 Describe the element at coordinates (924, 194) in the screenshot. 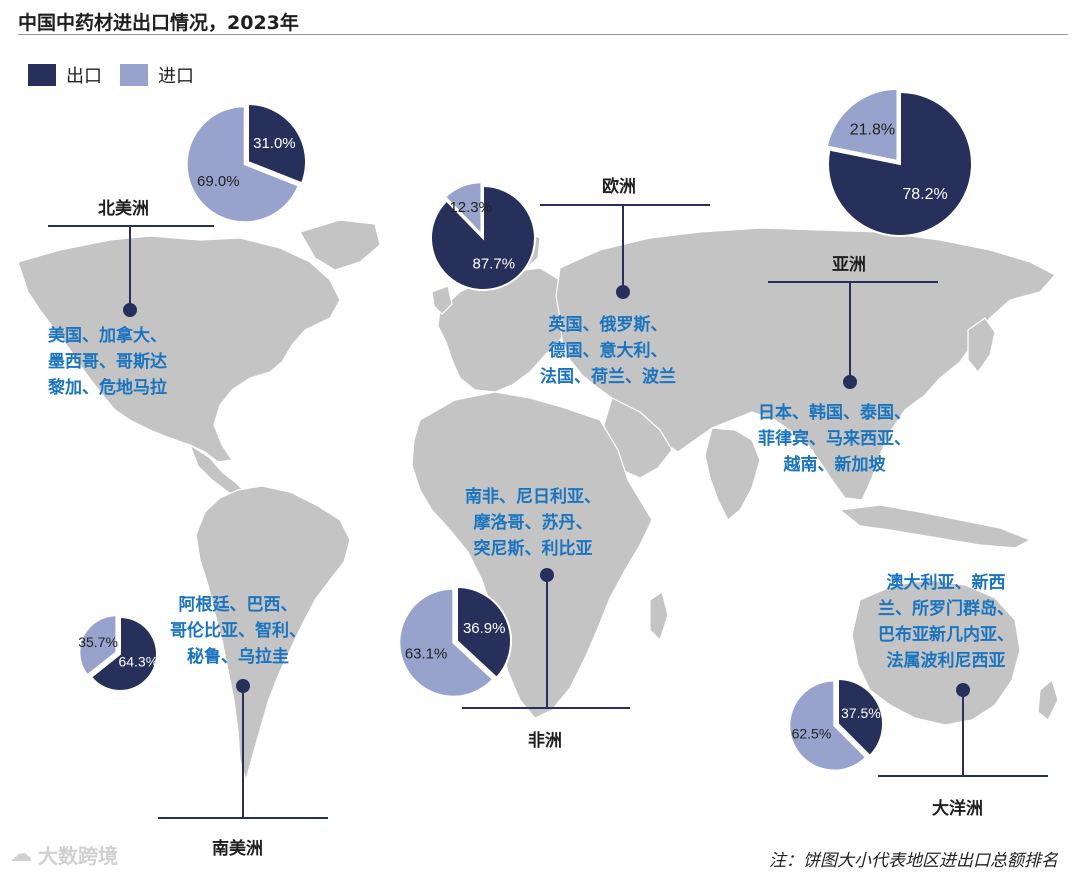

I see `data-label-export: 78.2%` at that location.